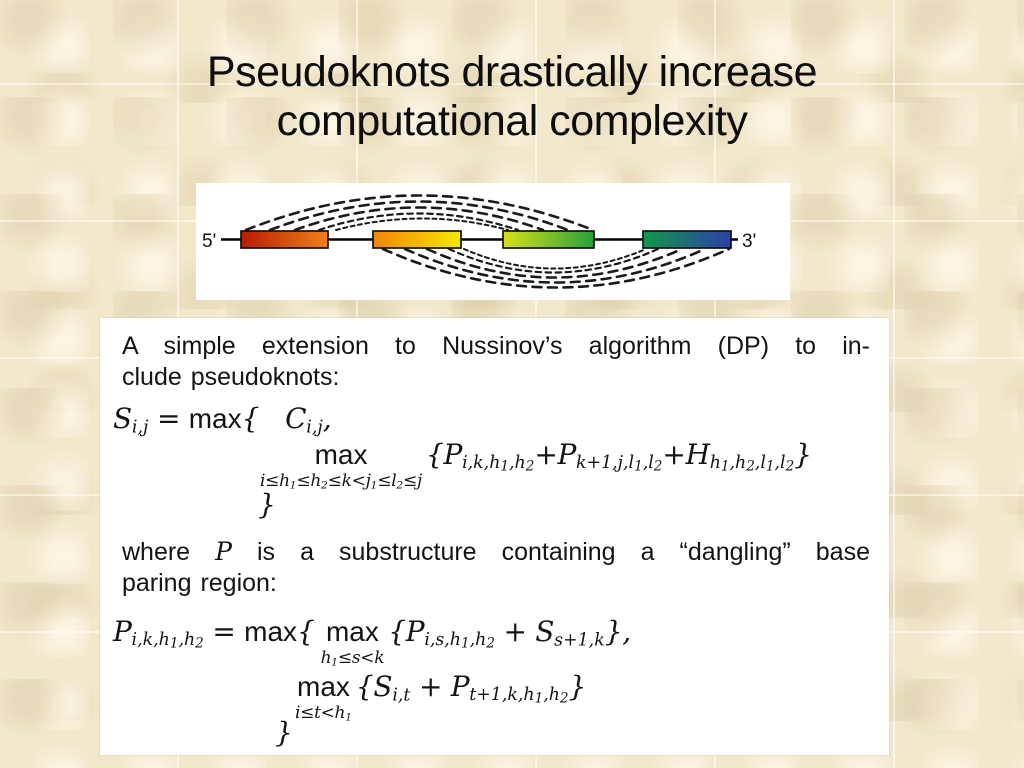  I want to click on max-operator: max i≤h1≤h2≤k<j1≤l2≤j, so click(341, 465).